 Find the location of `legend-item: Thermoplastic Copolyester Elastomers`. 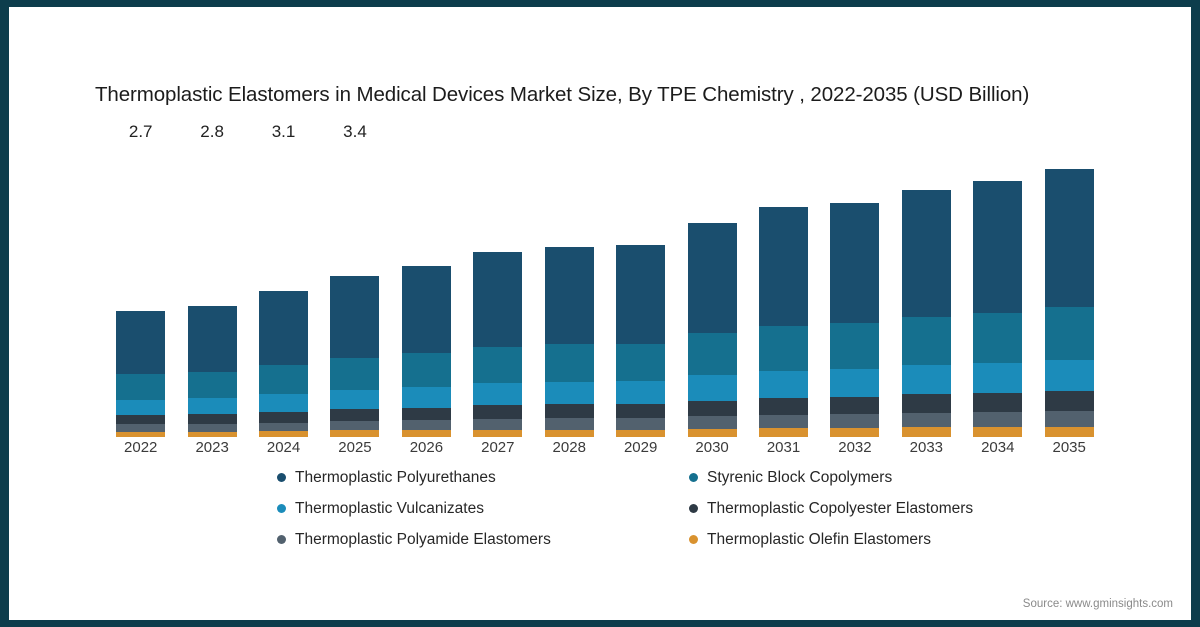

legend-item: Thermoplastic Copolyester Elastomers is located at coordinates (802, 508).